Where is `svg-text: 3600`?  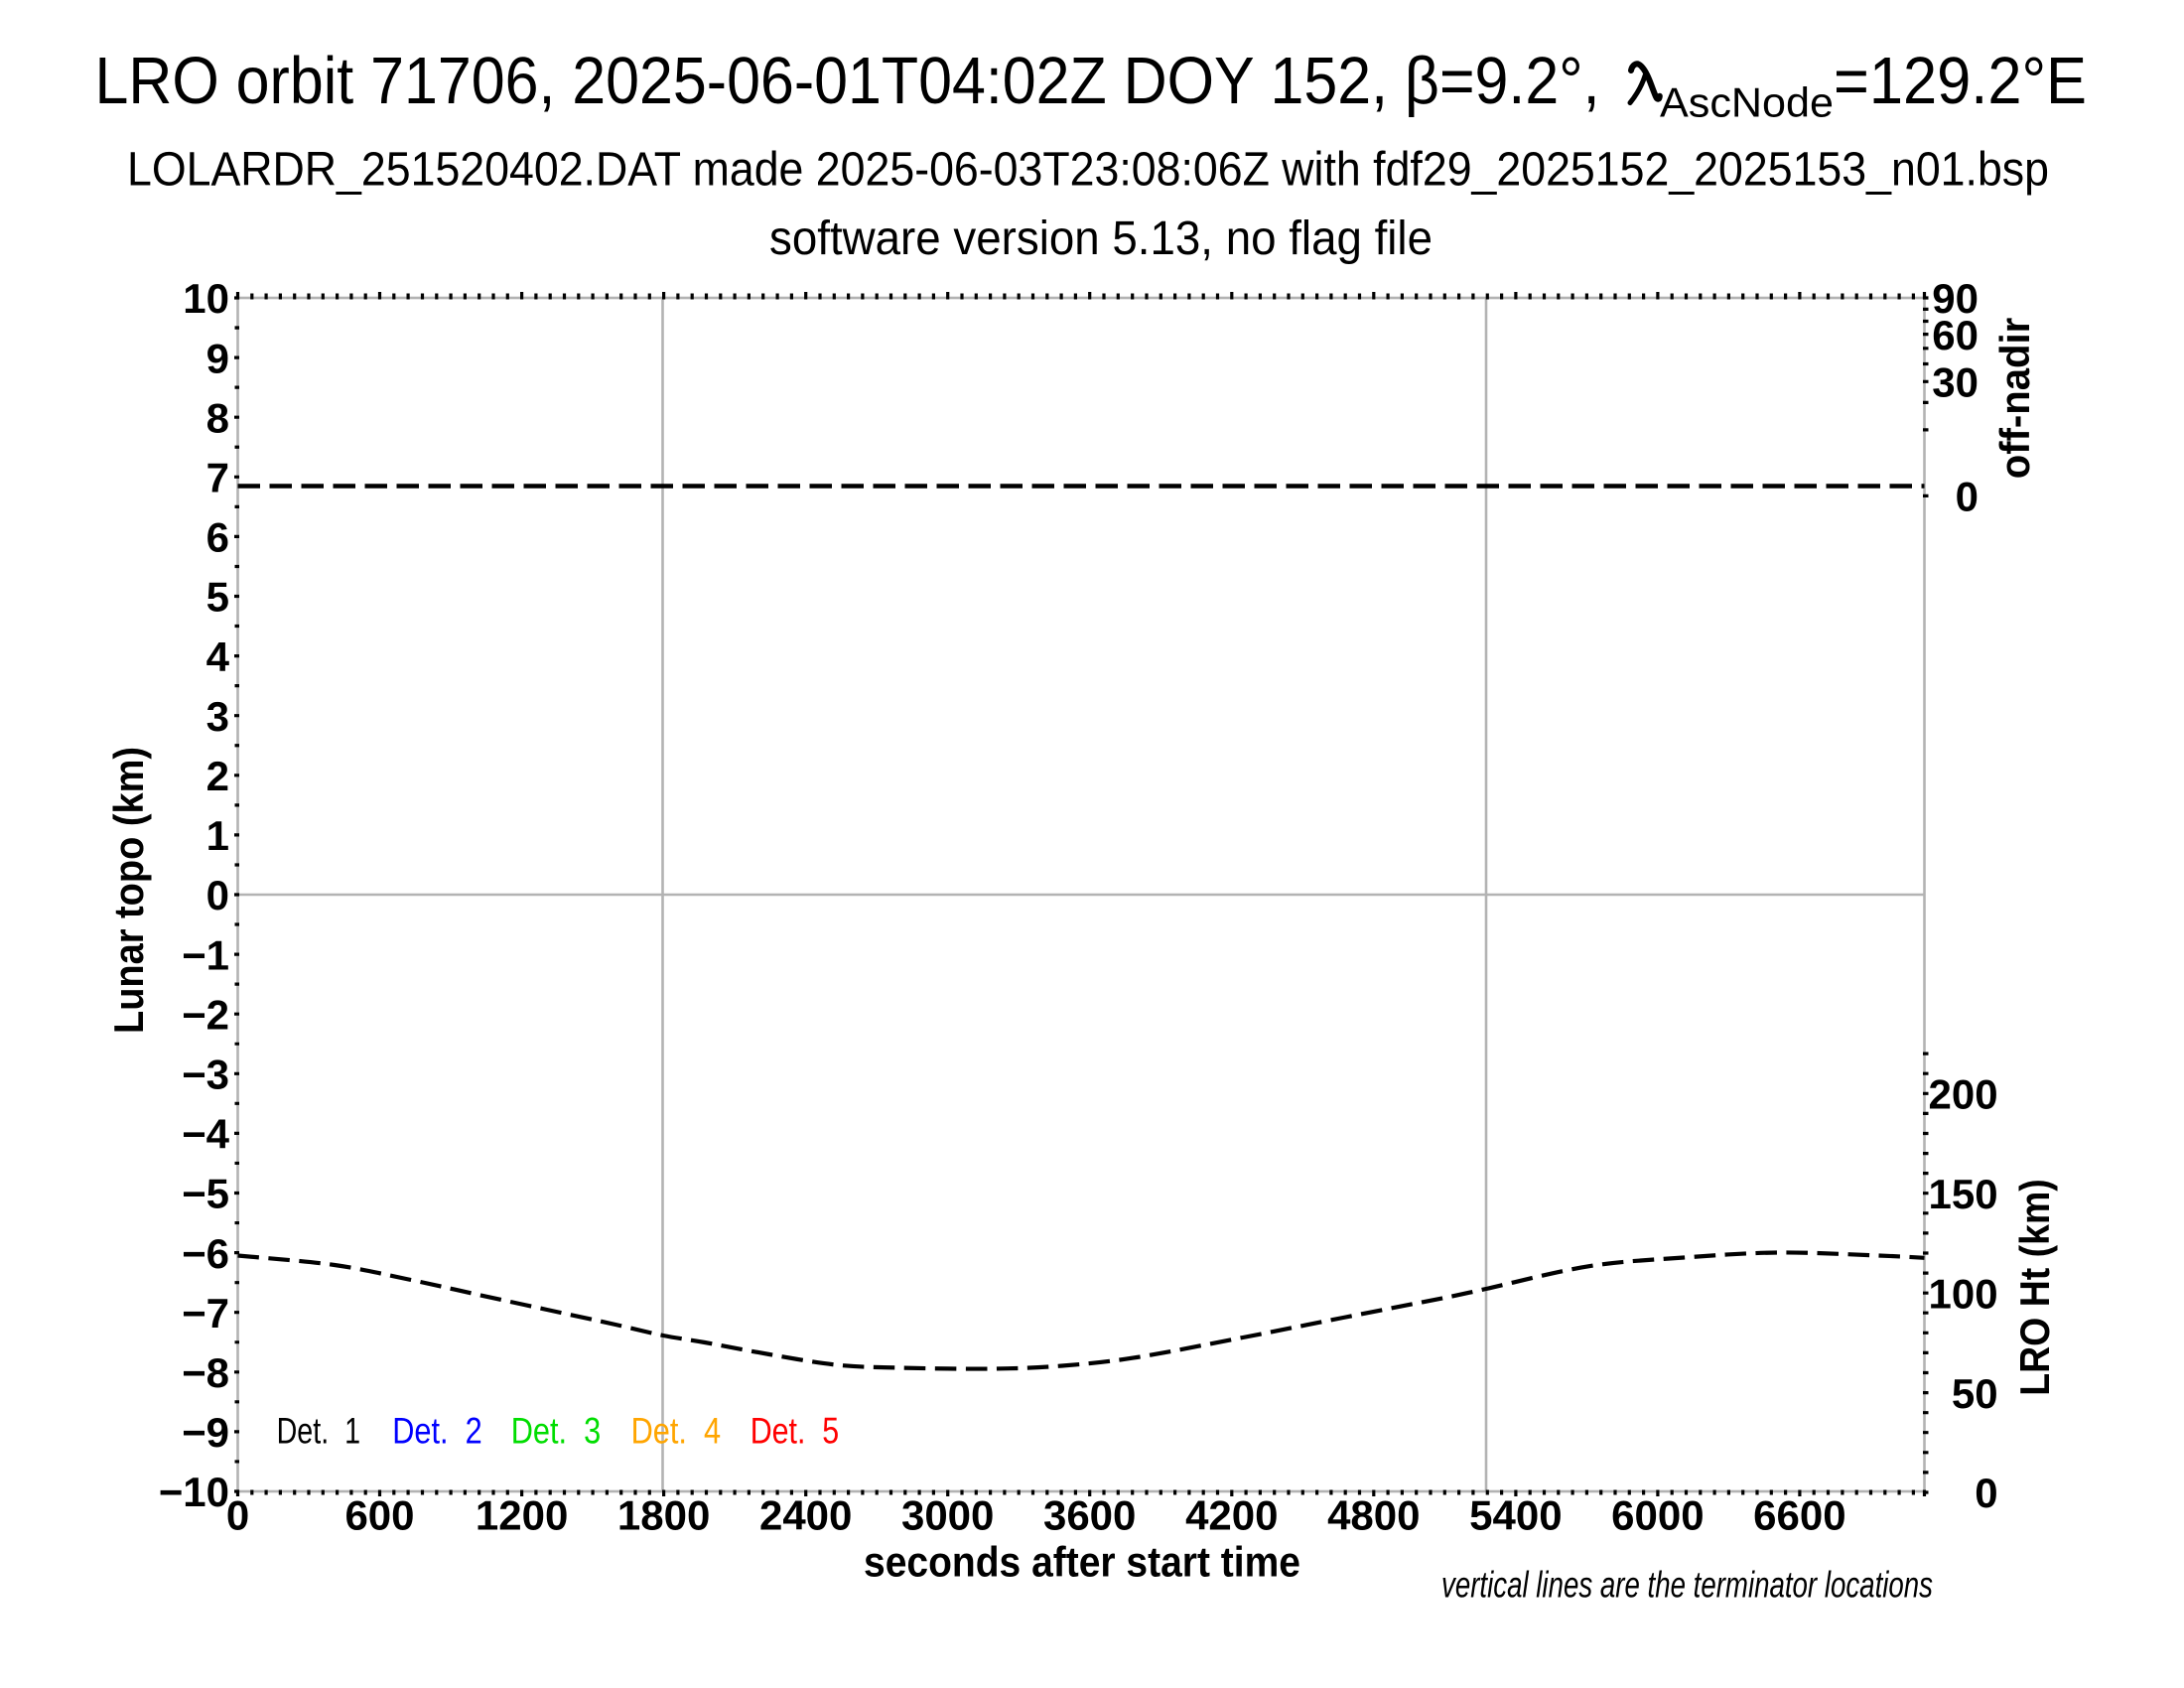 svg-text: 3600 is located at coordinates (1089, 1514).